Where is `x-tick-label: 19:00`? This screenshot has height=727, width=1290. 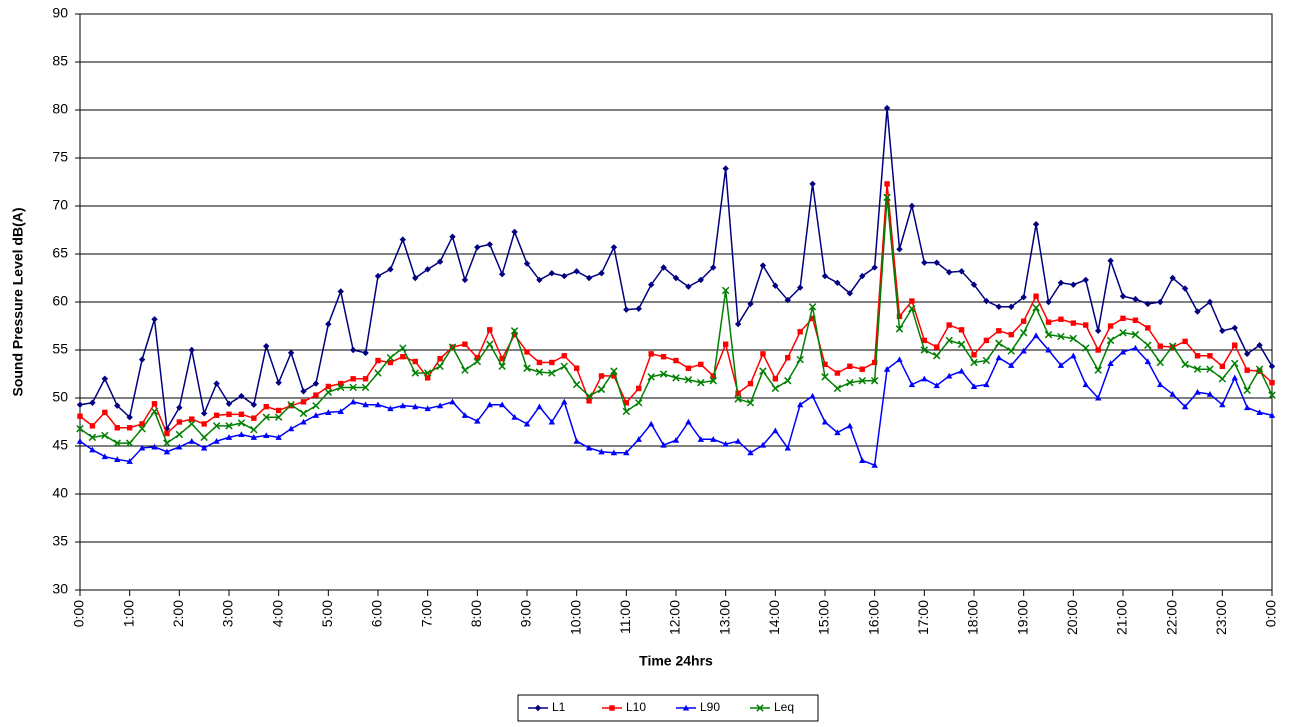
x-tick-label: 19:00 is located at coordinates (1022, 617).